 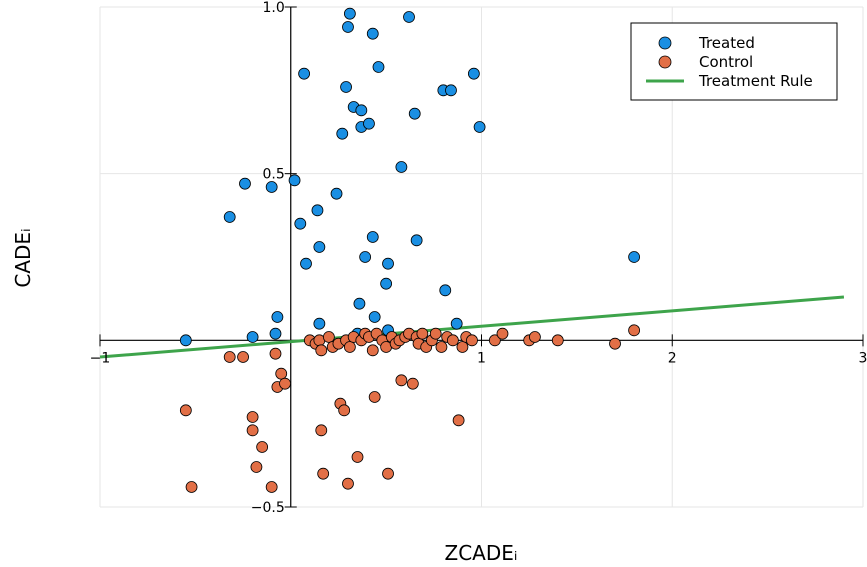 I want to click on legend-label: Control, so click(x=726, y=62).